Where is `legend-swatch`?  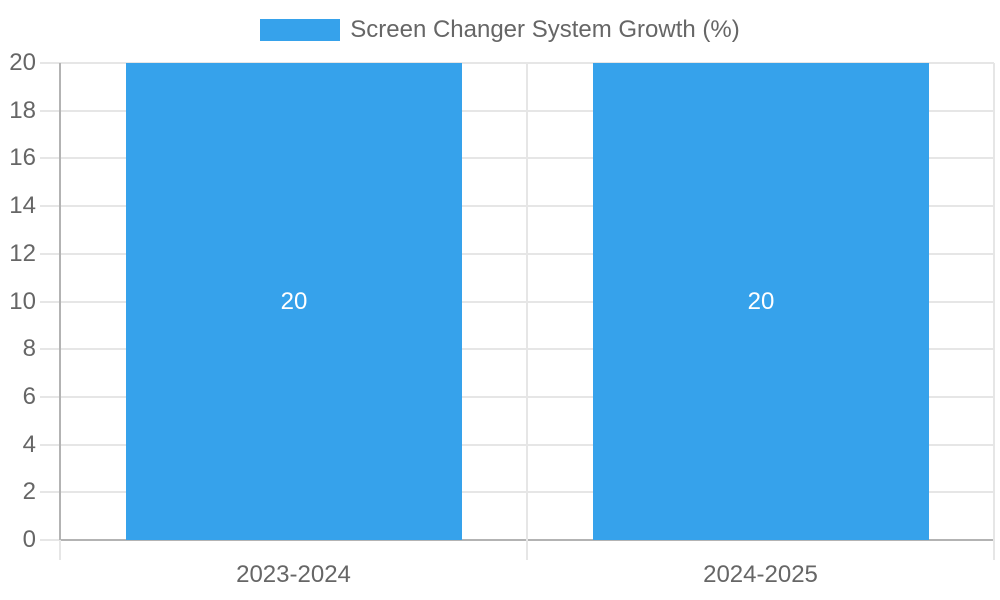
legend-swatch is located at coordinates (300, 30).